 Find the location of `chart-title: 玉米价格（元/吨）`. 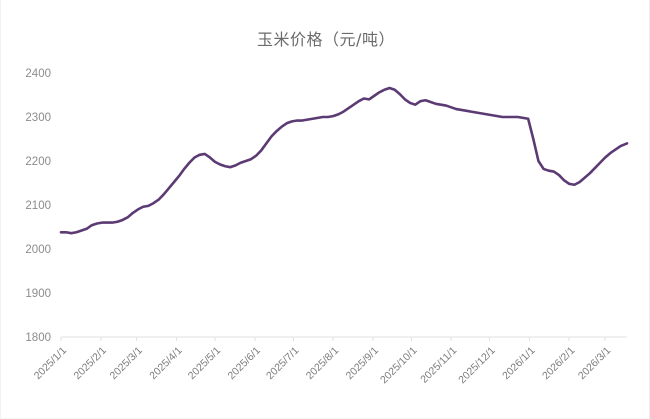

chart-title: 玉米价格（元/吨） is located at coordinates (326, 39).